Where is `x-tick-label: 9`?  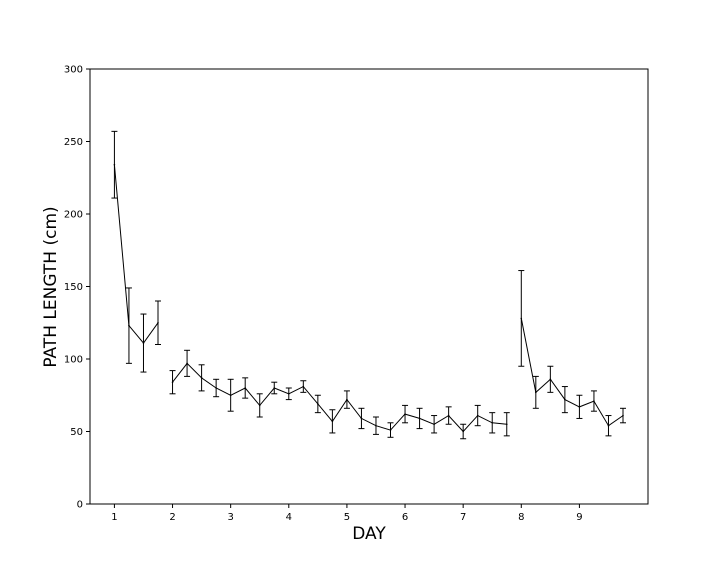 x-tick-label: 9 is located at coordinates (579, 517).